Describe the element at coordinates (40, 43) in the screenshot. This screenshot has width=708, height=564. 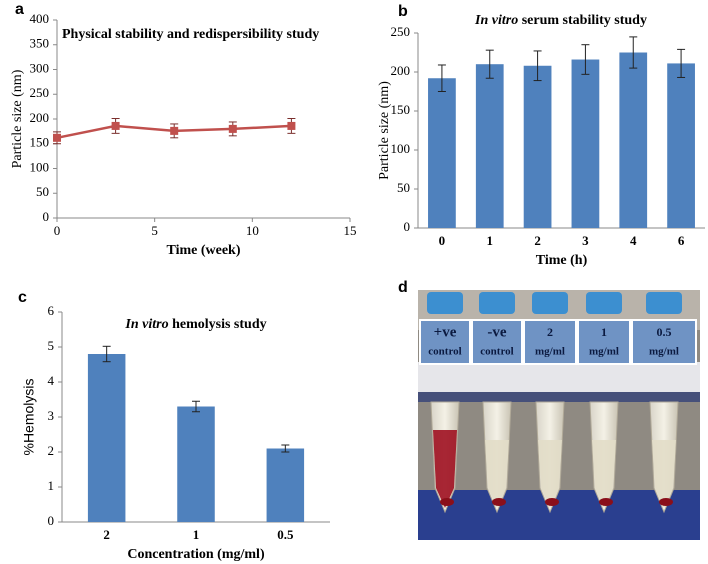
I see `y-tick-label: 350` at that location.